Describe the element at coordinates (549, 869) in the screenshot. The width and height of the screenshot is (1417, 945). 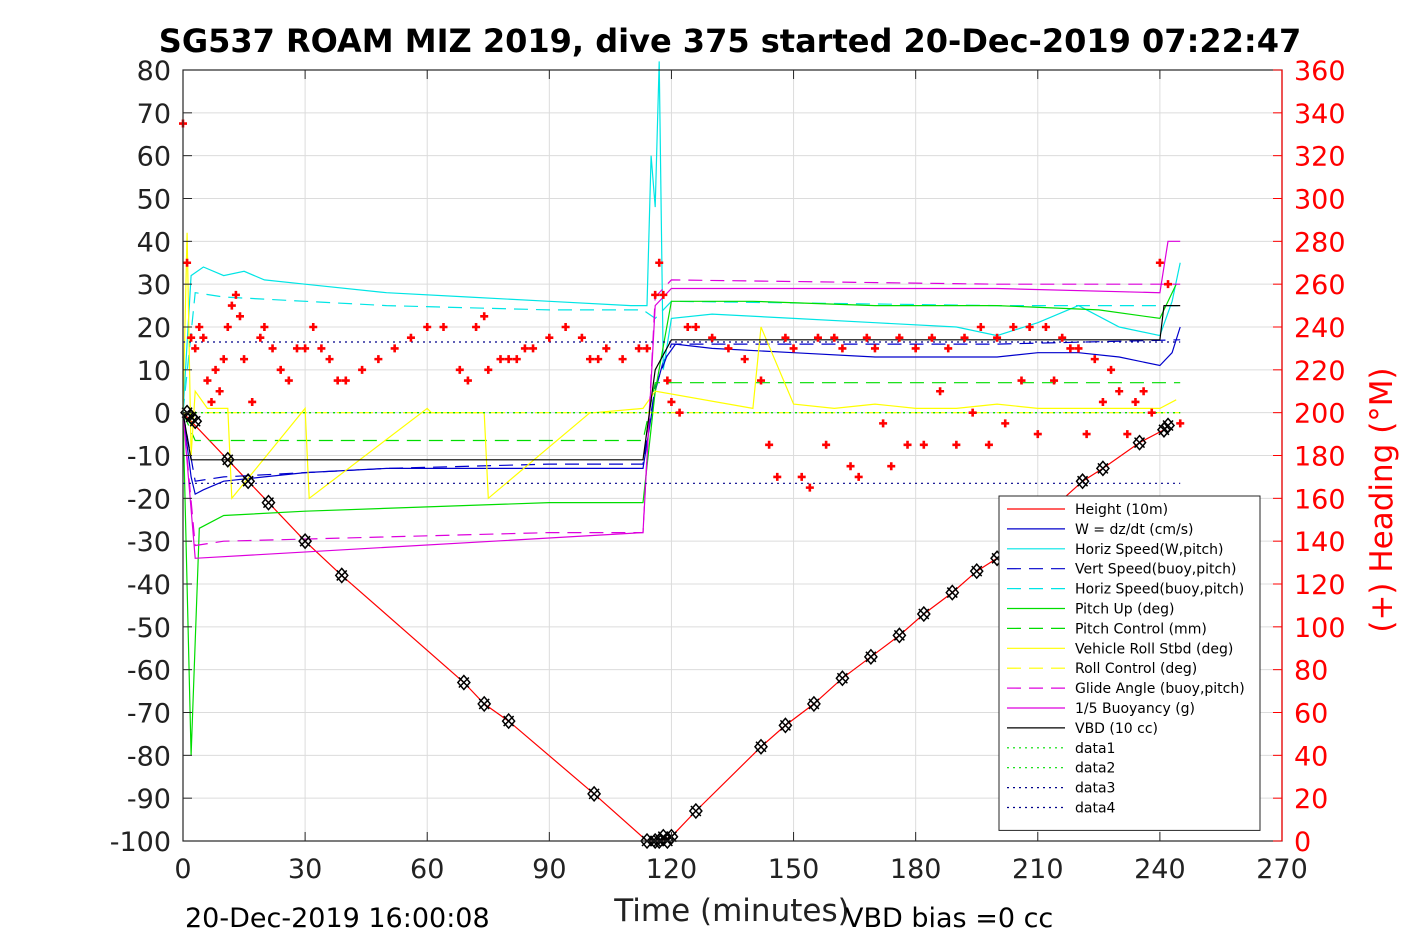
I see `x-tick-label: 90` at that location.